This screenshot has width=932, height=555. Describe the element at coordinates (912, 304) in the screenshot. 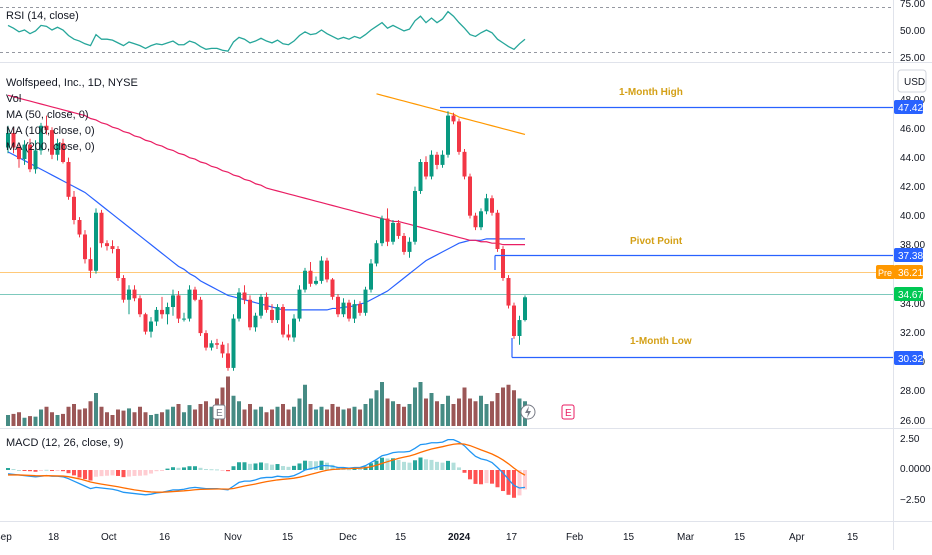

I see `price-tick-34: 34.00` at that location.